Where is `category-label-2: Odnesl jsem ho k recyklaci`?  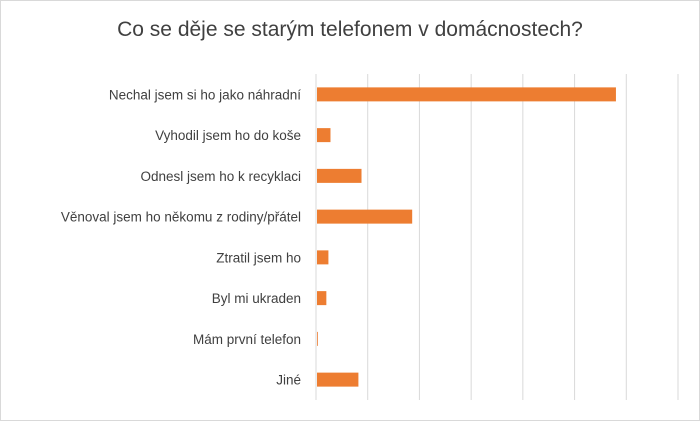
category-label-2: Odnesl jsem ho k recyklaci is located at coordinates (220, 176).